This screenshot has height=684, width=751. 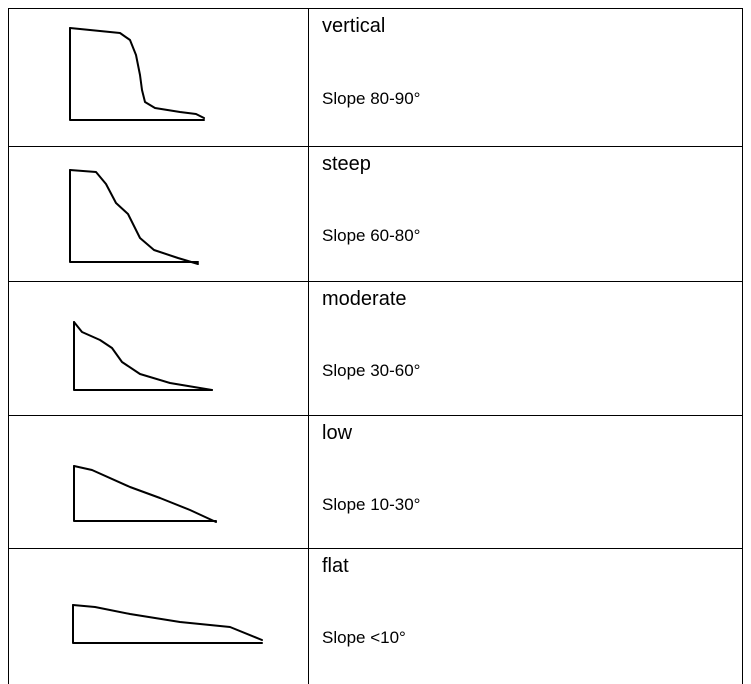 I want to click on slope-range: Slope 60-80°, so click(x=371, y=235).